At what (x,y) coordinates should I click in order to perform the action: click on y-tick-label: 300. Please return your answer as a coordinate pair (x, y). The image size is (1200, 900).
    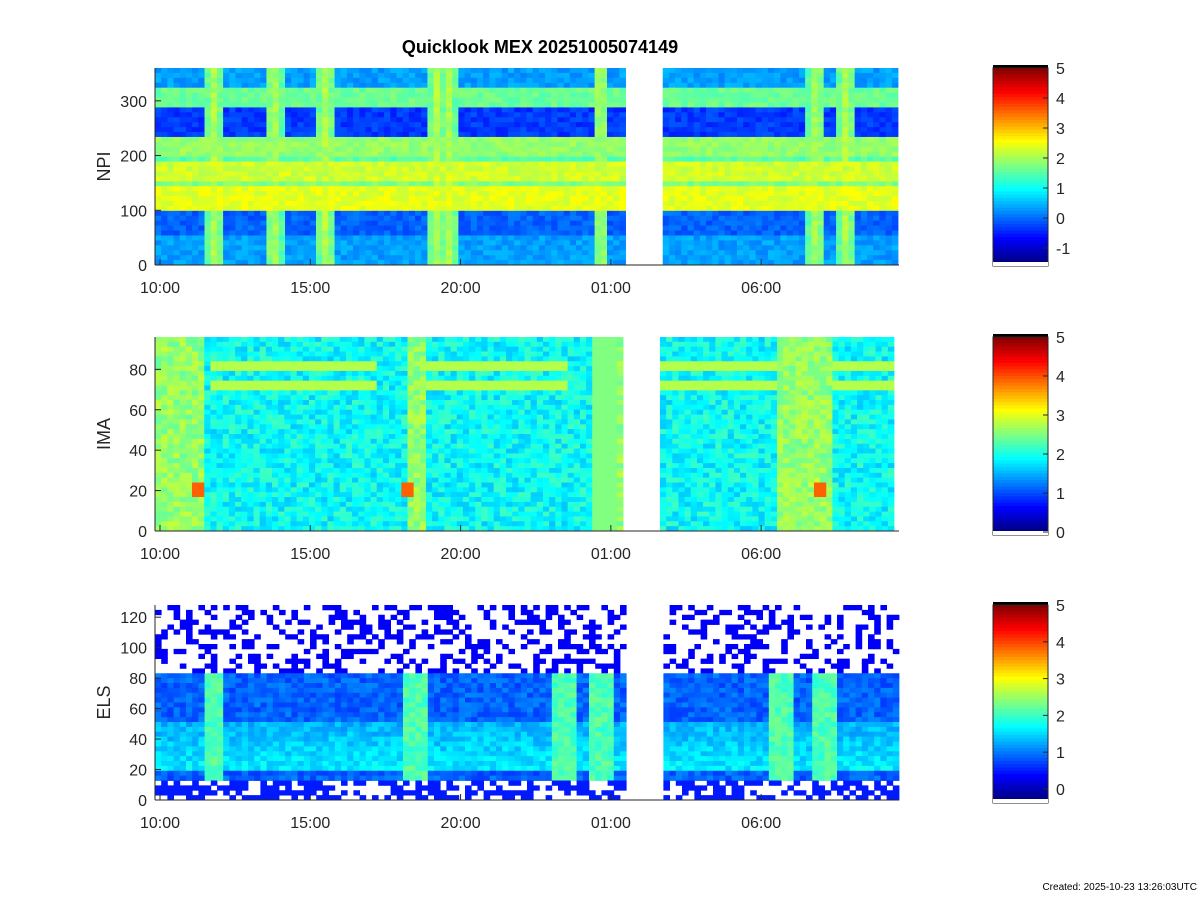
    Looking at the image, I should click on (133, 102).